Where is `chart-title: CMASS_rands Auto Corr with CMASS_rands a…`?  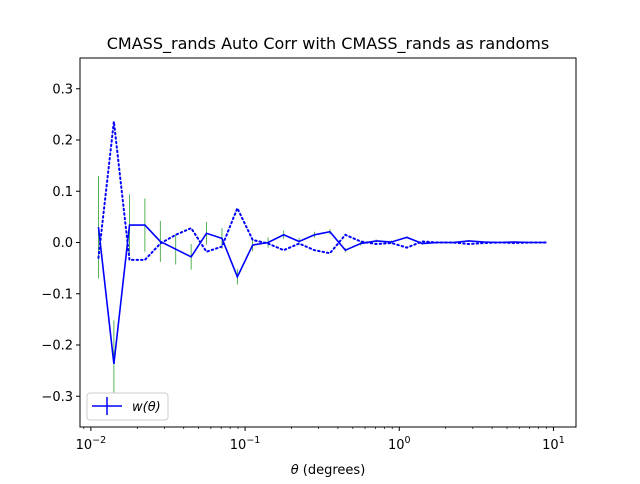
chart-title: CMASS_rands Auto Corr with CMASS_rands a… is located at coordinates (328, 44).